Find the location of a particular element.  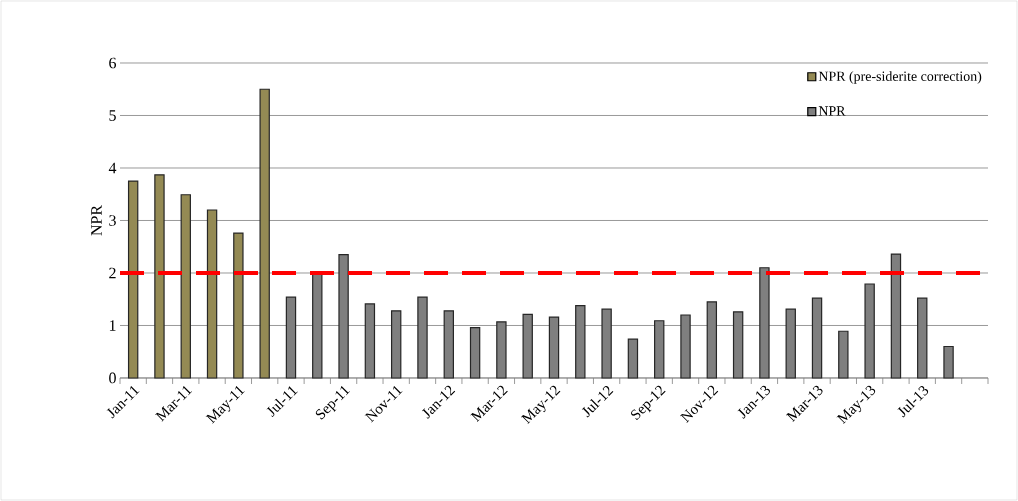

y-tick-label: 6 is located at coordinates (113, 63).